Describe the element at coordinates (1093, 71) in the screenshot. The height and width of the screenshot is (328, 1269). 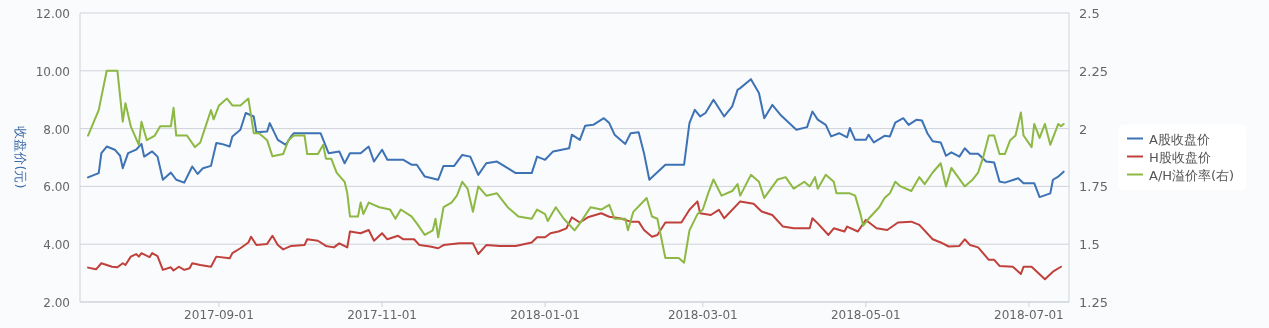
I see `y2-tick-label: 2.25` at that location.